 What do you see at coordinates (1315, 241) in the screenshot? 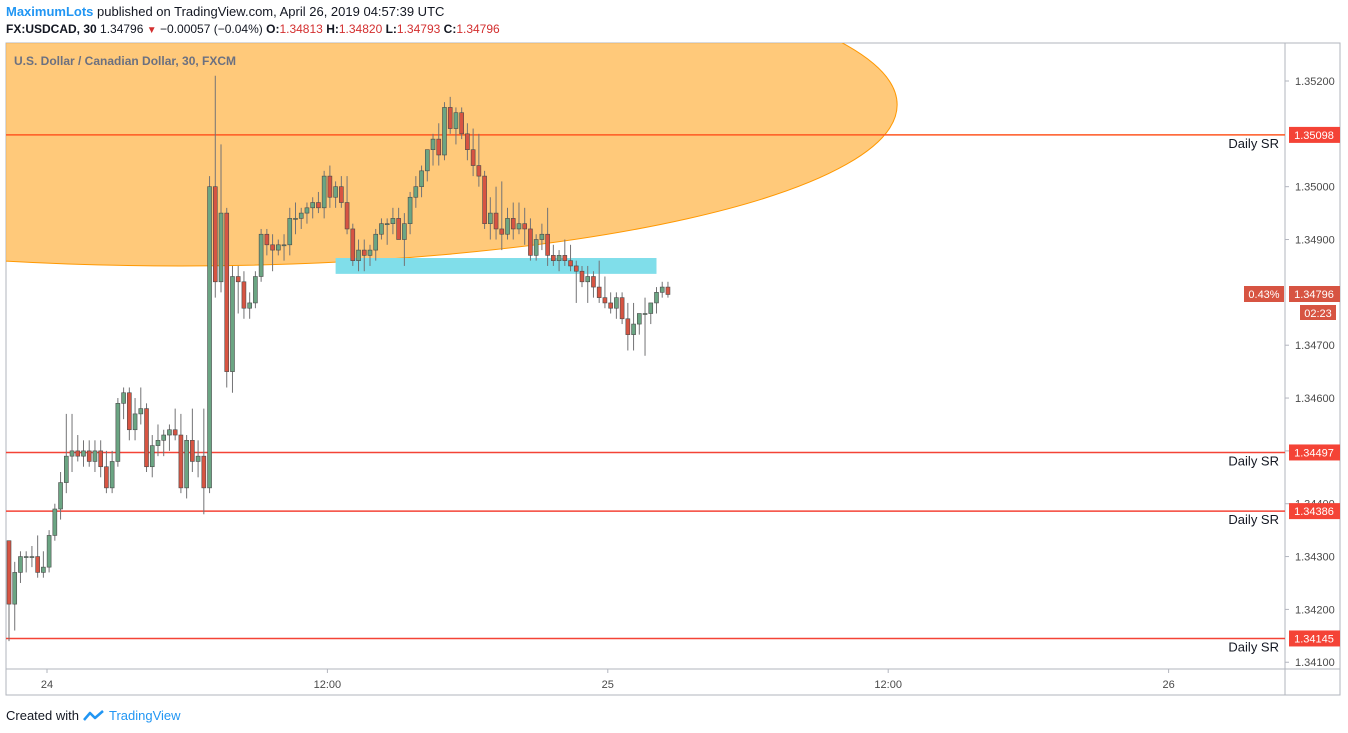
I see `price-tick-label: 1.34900` at bounding box center [1315, 241].